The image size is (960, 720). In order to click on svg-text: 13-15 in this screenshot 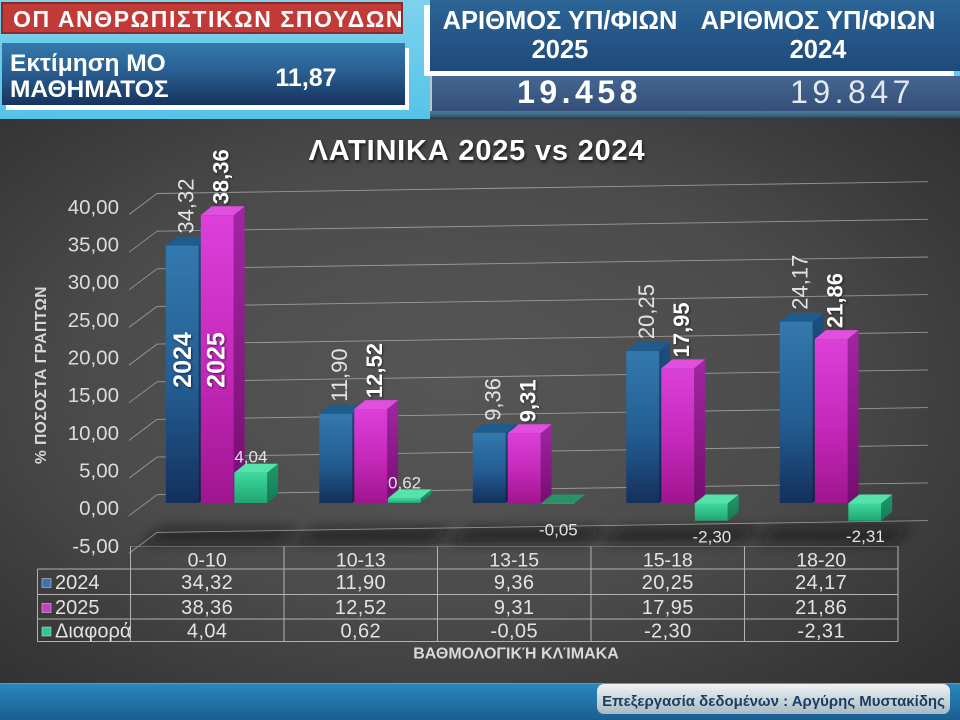, I will do `click(514, 561)`.